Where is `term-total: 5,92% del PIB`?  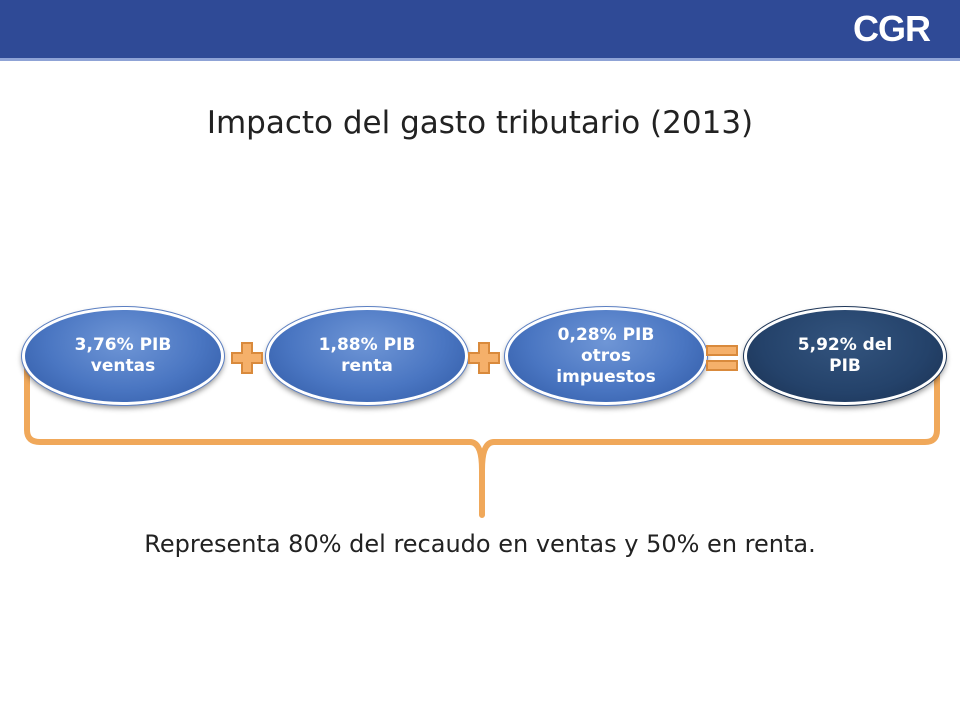
term-total: 5,92% del PIB is located at coordinates (845, 356).